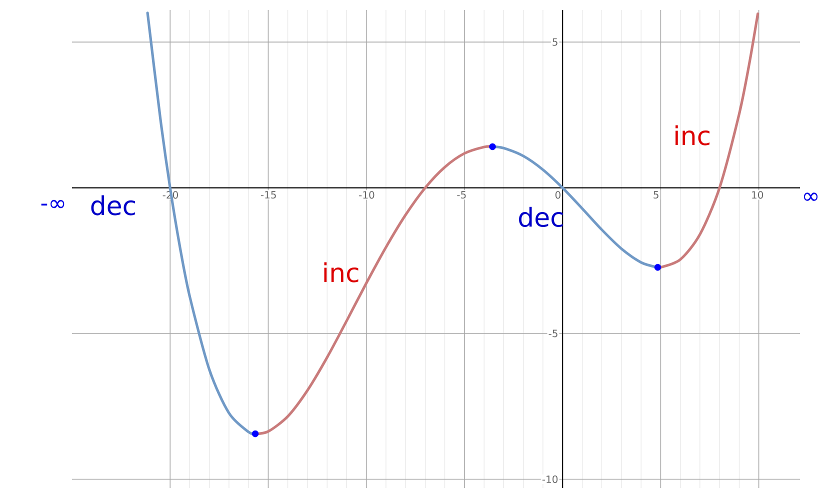 This screenshot has width=820, height=491. Describe the element at coordinates (366, 195) in the screenshot. I see `x-tick-label: -10` at that location.